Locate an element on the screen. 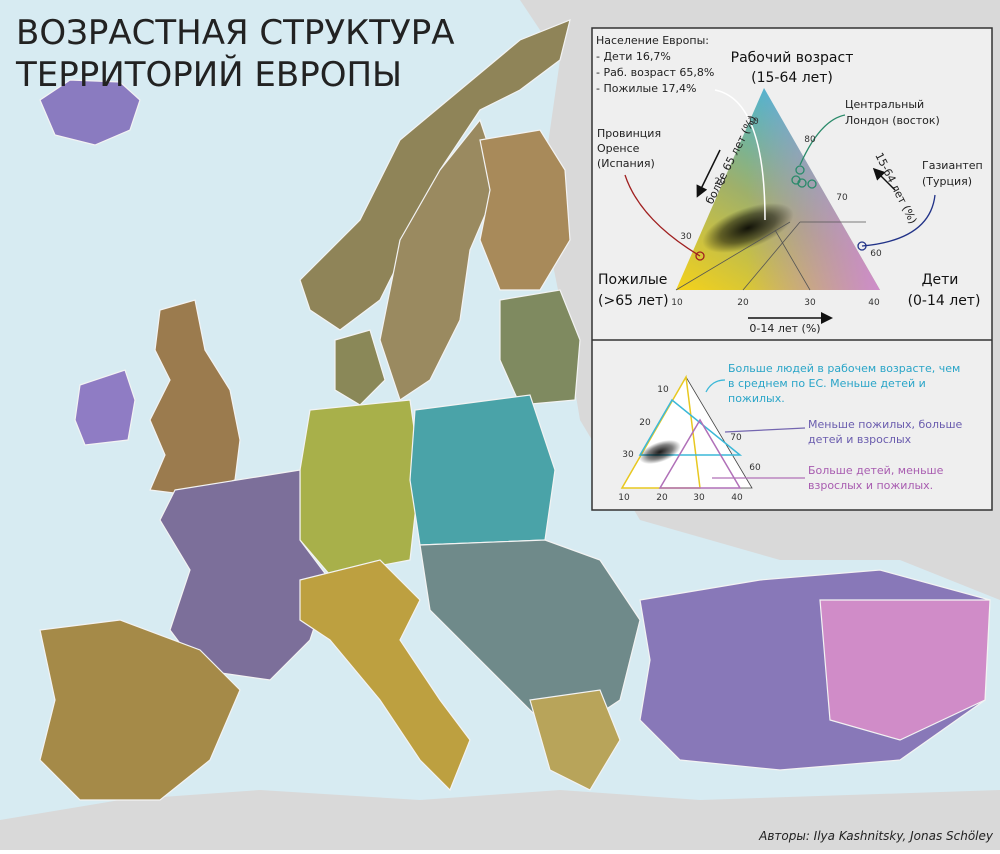 Image resolution: width=1000 pixels, height=854 pixels. population-item: - Дети 16,7% is located at coordinates (633, 56).